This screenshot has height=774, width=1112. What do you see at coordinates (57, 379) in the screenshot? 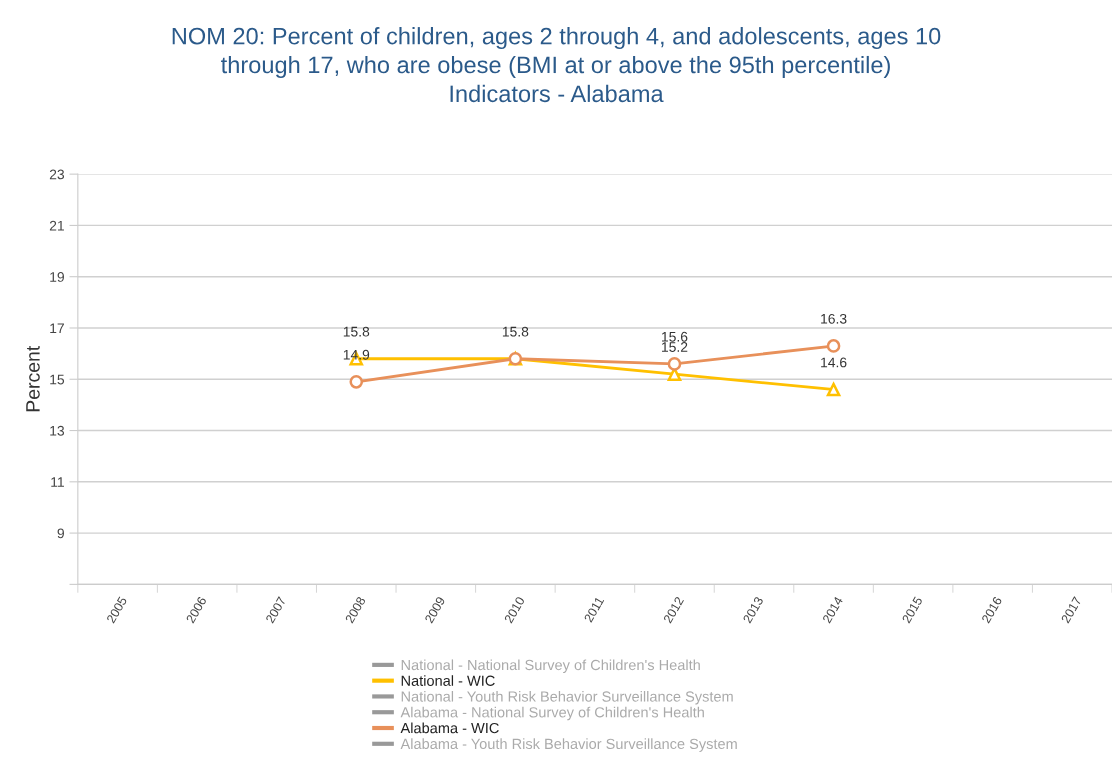
I see `y-tick-label: 15` at bounding box center [57, 379].